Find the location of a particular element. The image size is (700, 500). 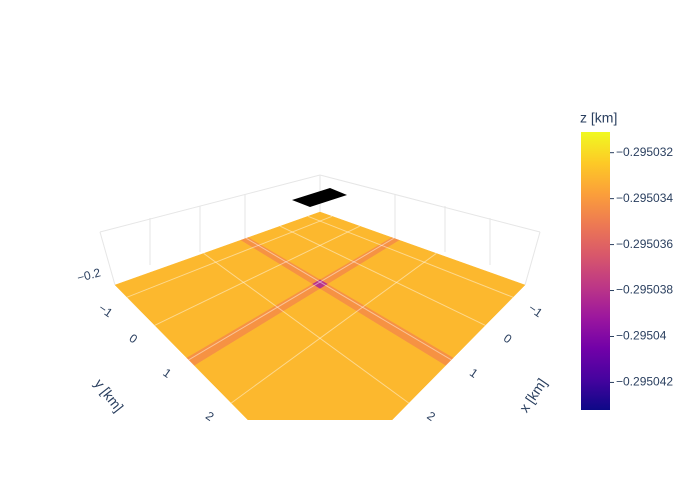

z-tick-label: −0.2 is located at coordinates (89, 275).